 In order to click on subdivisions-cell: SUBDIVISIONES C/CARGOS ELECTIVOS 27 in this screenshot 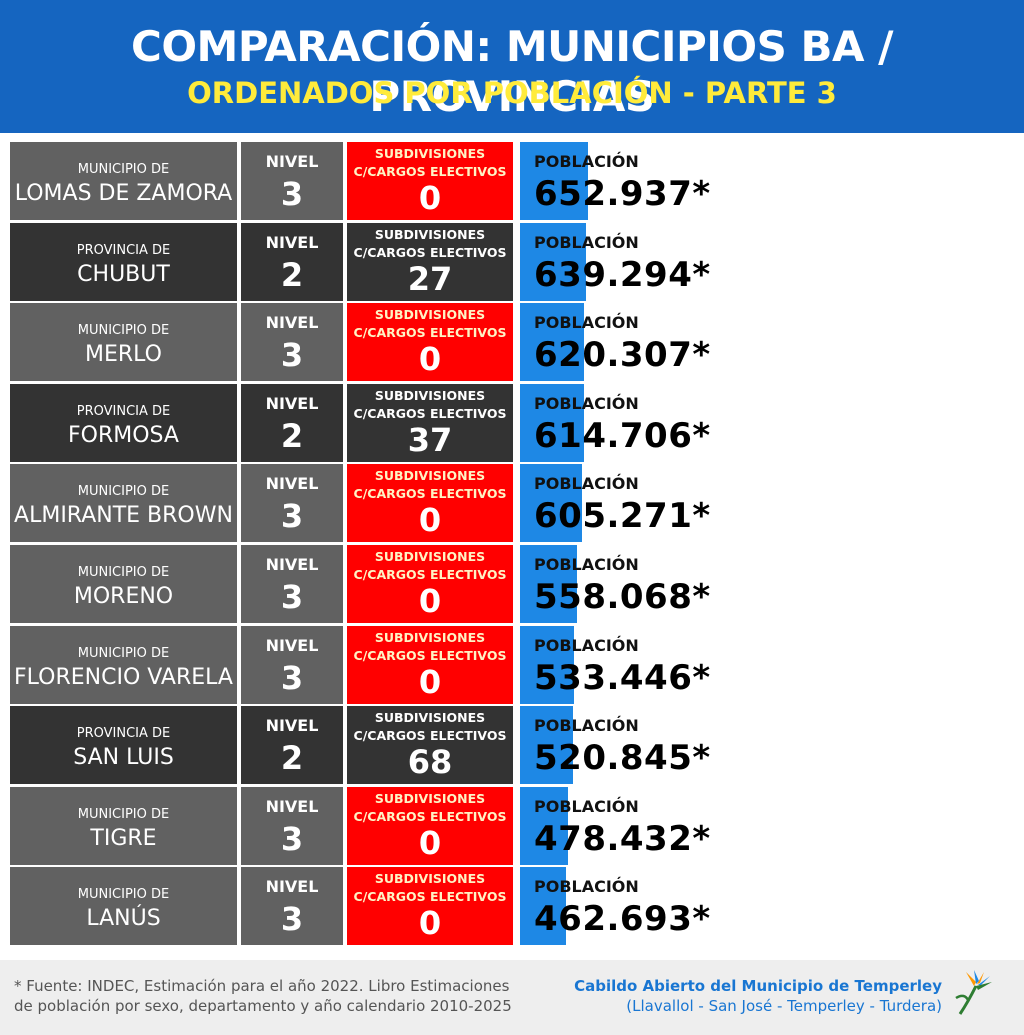, I will do `click(430, 262)`.